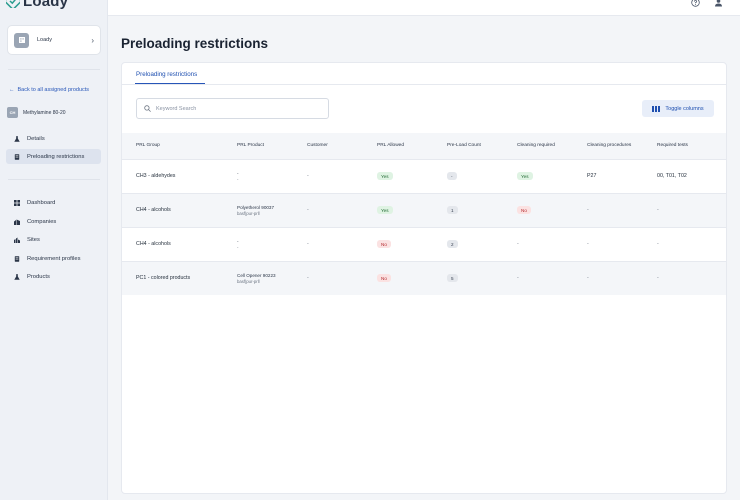 The image size is (740, 500). I want to click on column-header: Customer, so click(317, 146).